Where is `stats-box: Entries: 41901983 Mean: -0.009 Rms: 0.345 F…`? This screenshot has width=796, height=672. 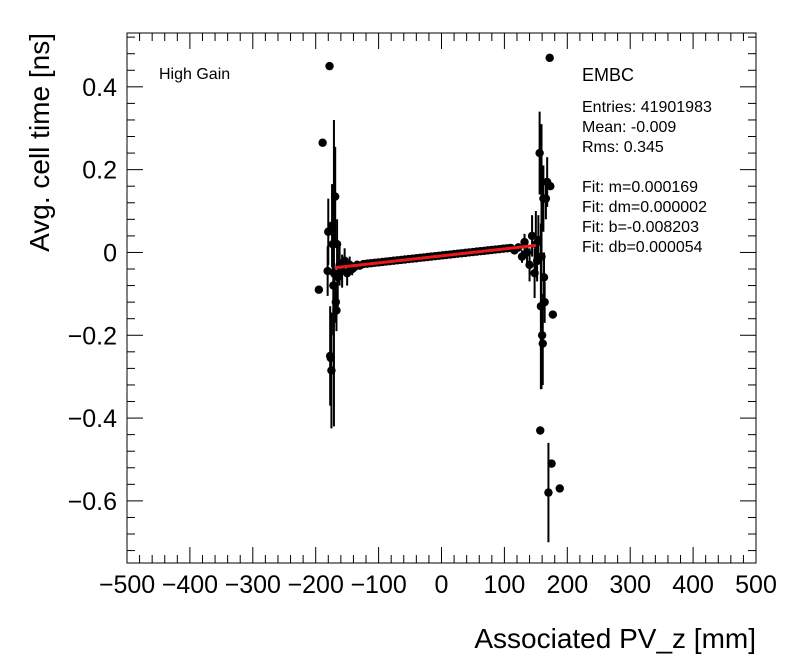 stats-box: Entries: 41901983 Mean: -0.009 Rms: 0.345 F… is located at coordinates (647, 178).